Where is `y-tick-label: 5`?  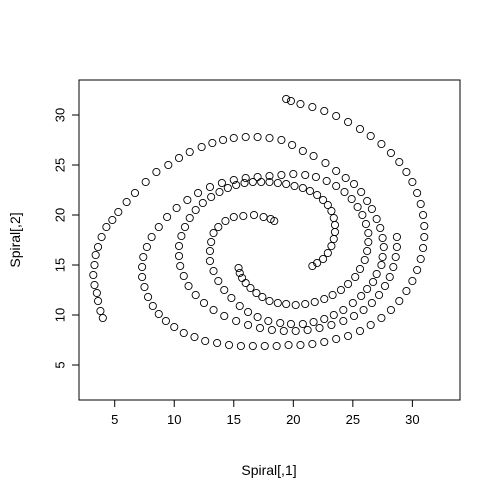 y-tick-label: 5 is located at coordinates (59, 364).